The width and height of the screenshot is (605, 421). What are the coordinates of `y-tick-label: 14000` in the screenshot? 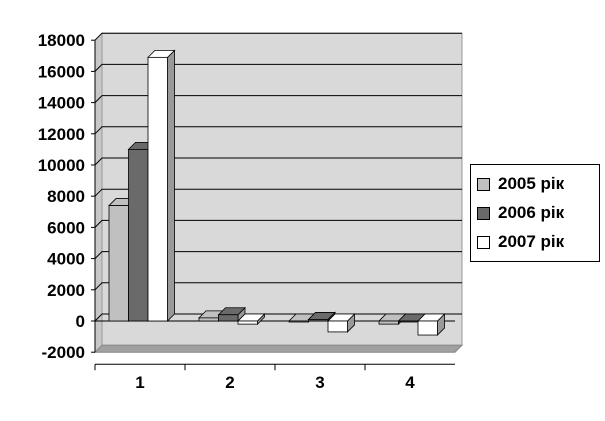 It's located at (61, 103).